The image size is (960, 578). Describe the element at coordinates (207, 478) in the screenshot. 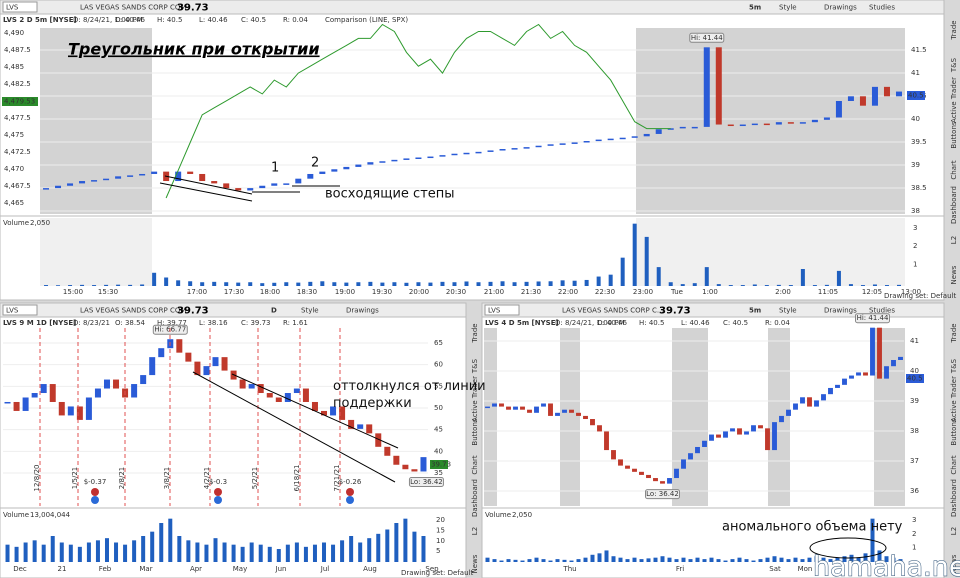

I see `event-date: 4/2/21` at that location.